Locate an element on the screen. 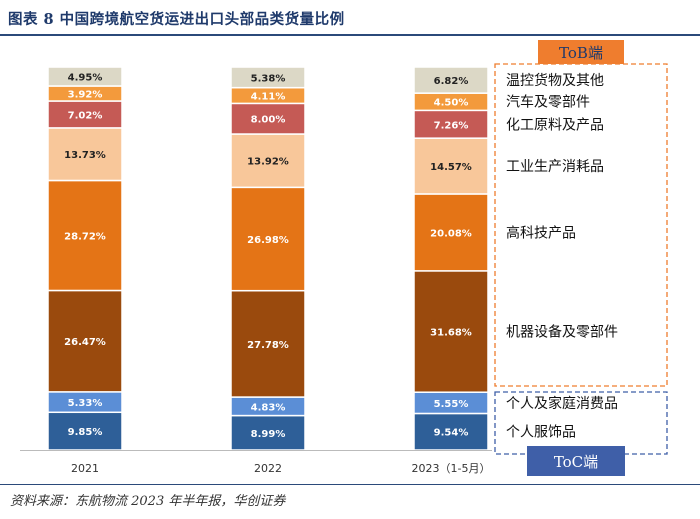  data-label: 4.83% is located at coordinates (268, 407).